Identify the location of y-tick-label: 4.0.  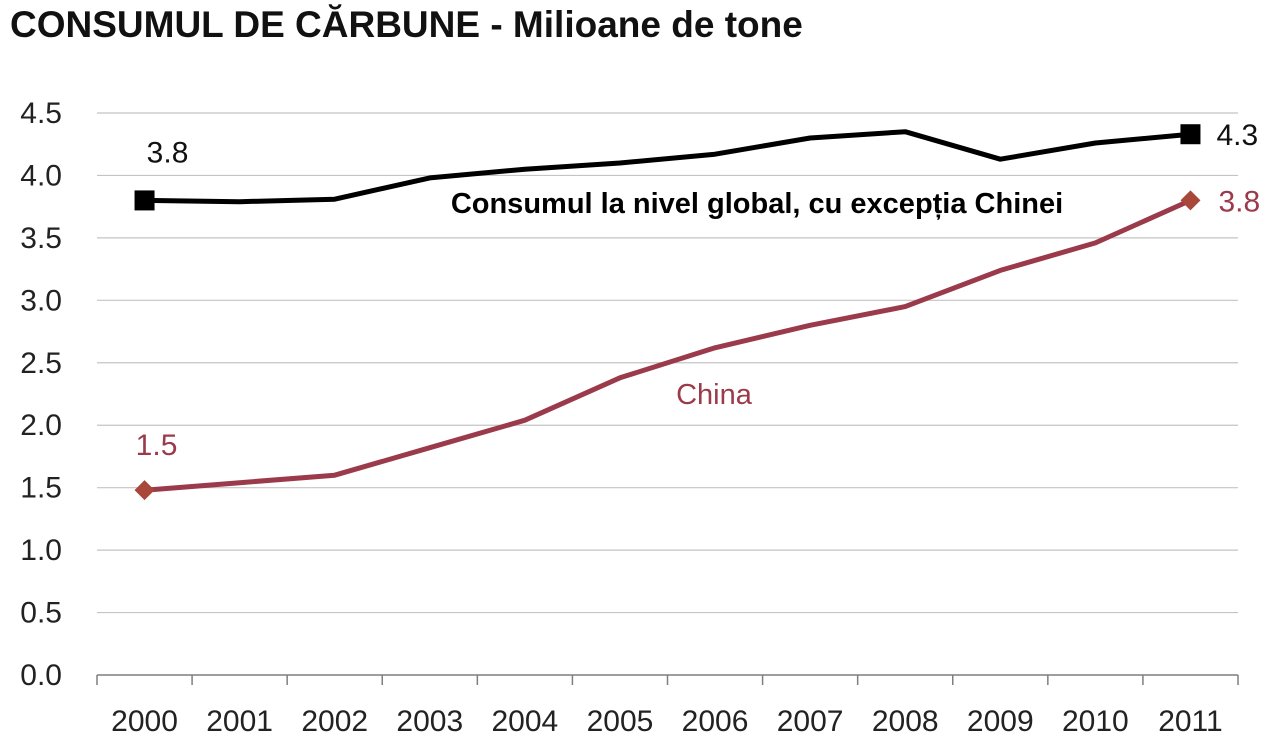
(41, 175).